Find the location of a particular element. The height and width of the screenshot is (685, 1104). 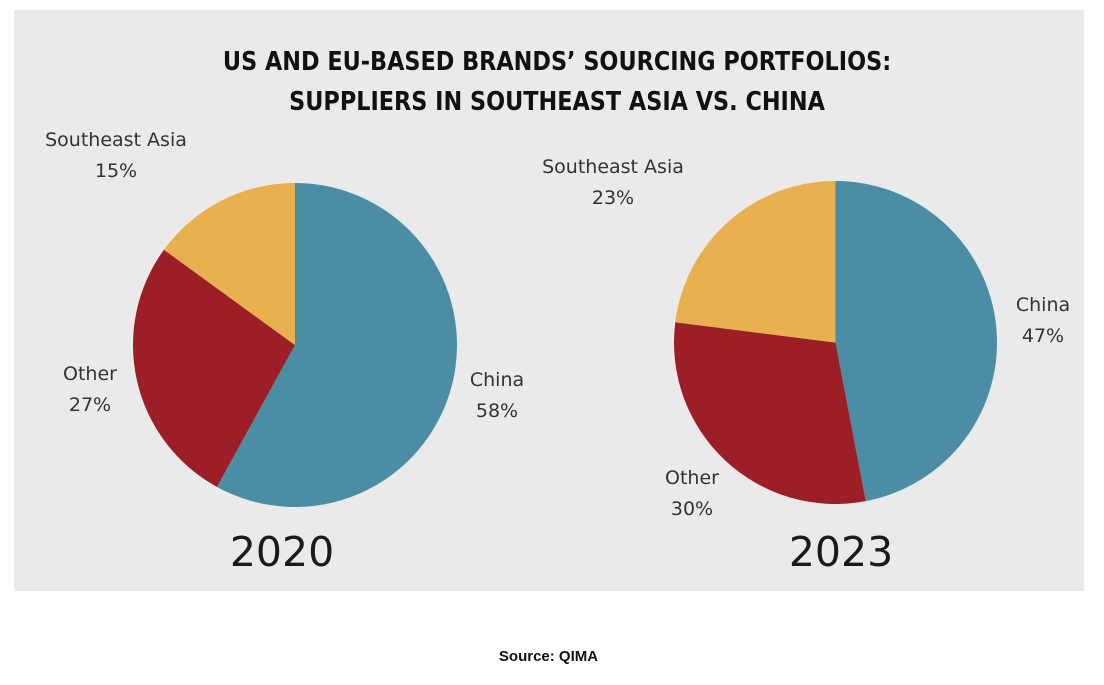

pie-slice-2023-other is located at coordinates (770, 413).